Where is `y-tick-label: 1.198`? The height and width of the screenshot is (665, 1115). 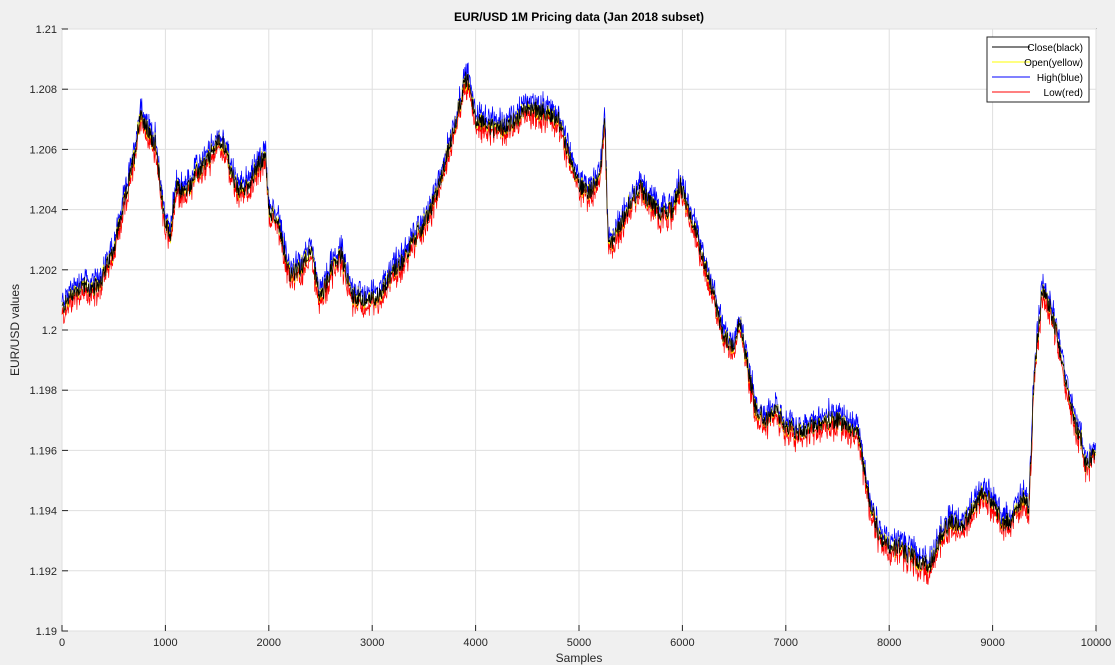 y-tick-label: 1.198 is located at coordinates (43, 391).